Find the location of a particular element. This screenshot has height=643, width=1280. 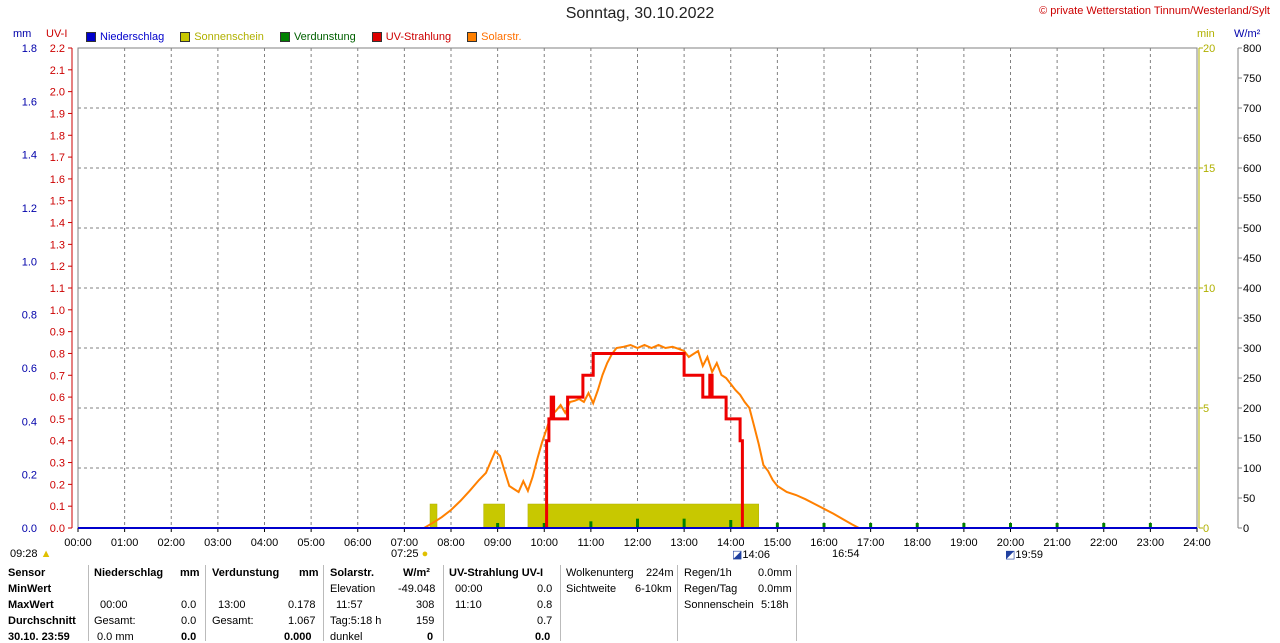

legend-item-niederschlag: Niederschlag is located at coordinates (125, 37).